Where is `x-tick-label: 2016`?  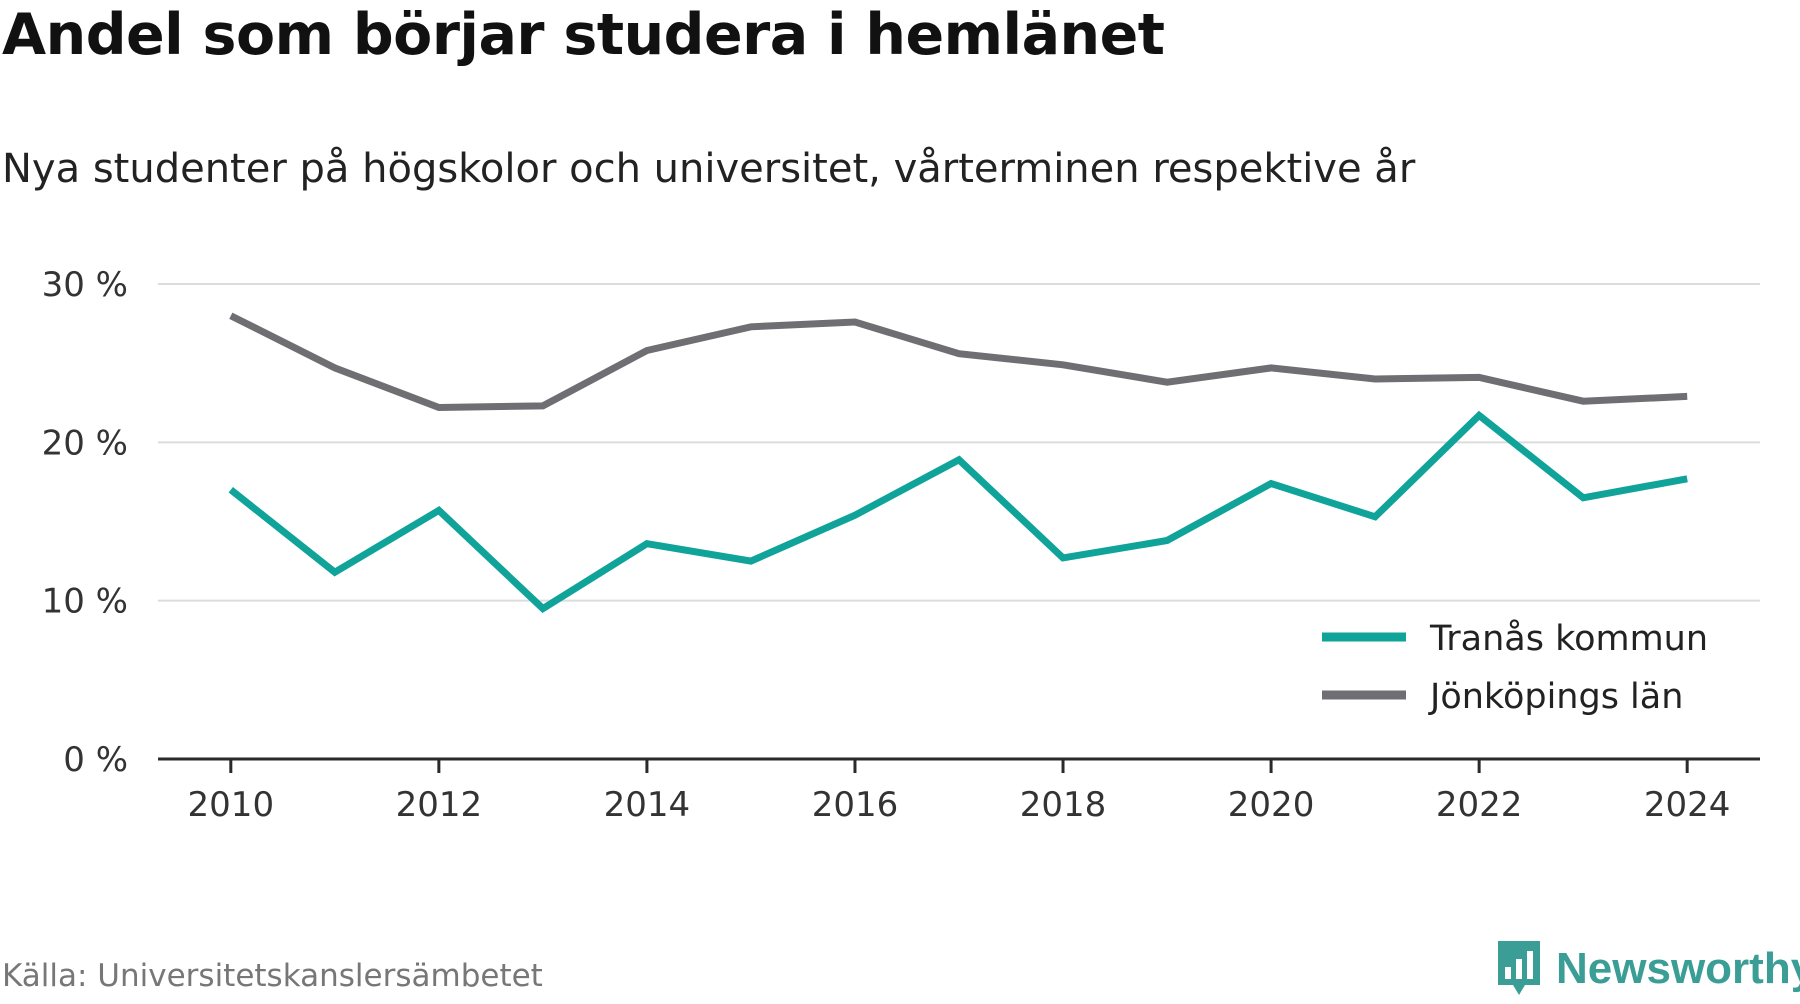 x-tick-label: 2016 is located at coordinates (855, 805).